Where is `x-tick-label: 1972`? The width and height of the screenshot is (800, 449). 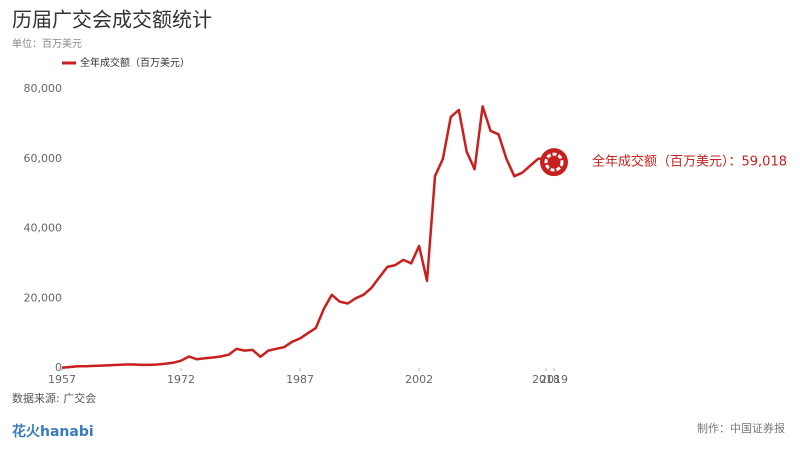
x-tick-label: 1972 is located at coordinates (181, 379).